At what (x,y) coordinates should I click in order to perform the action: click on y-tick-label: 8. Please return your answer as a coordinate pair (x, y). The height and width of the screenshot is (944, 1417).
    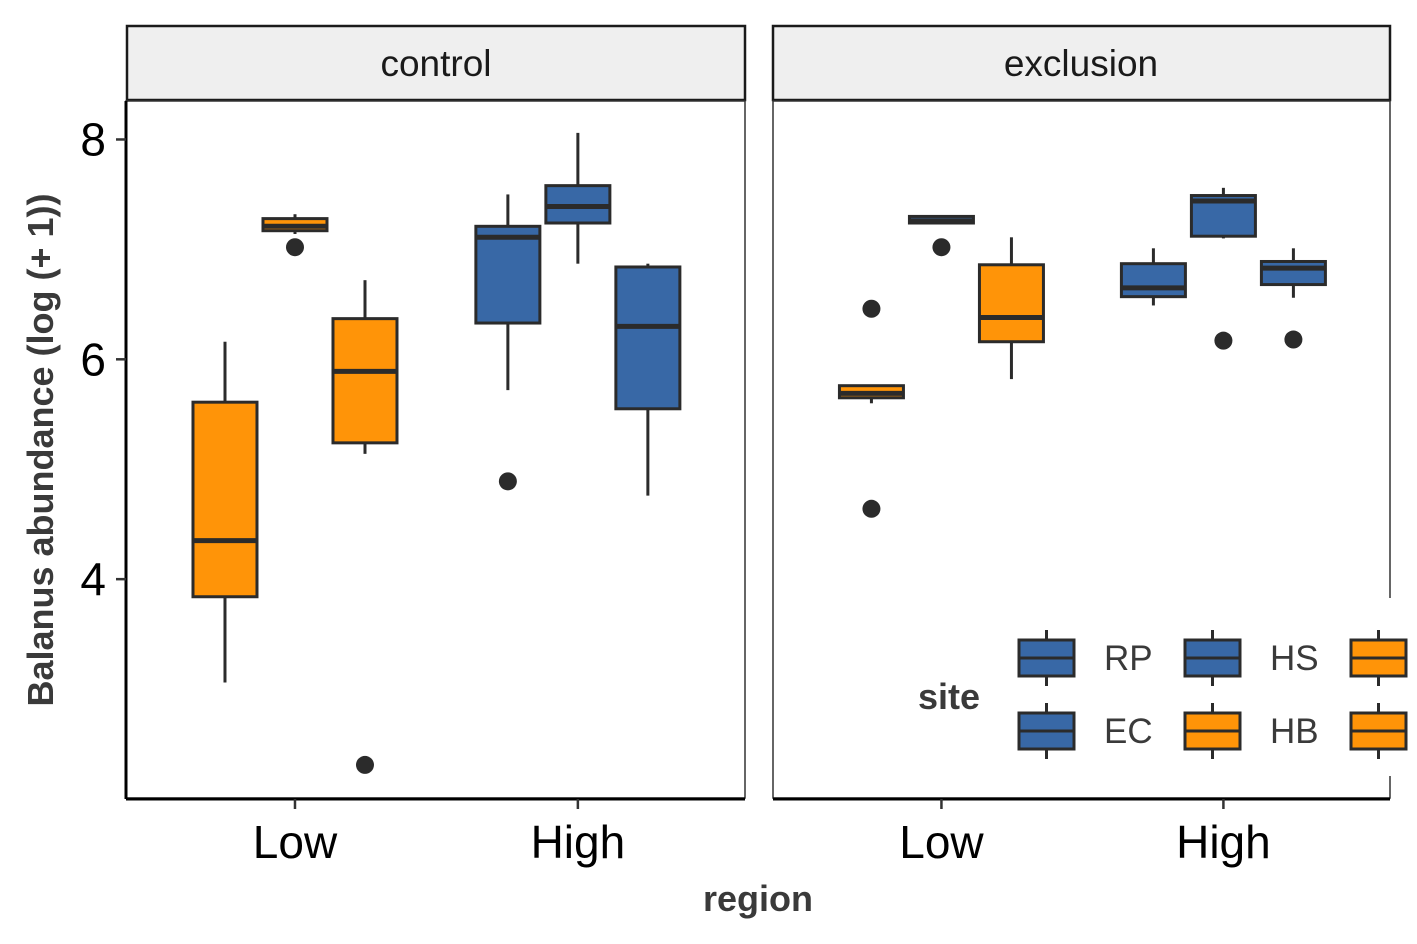
    Looking at the image, I should click on (93, 139).